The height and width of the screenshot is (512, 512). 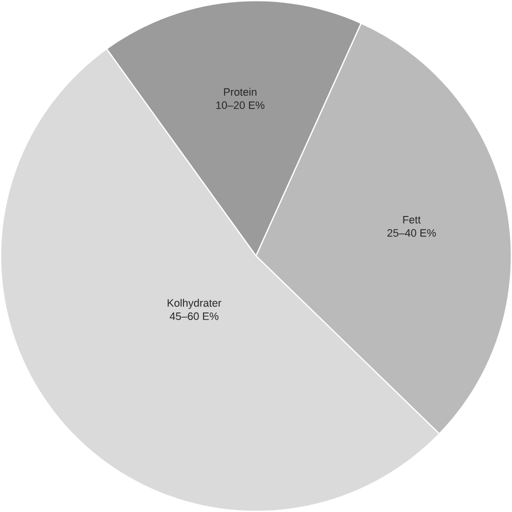 I want to click on text: 45–60 E%, so click(x=194, y=316).